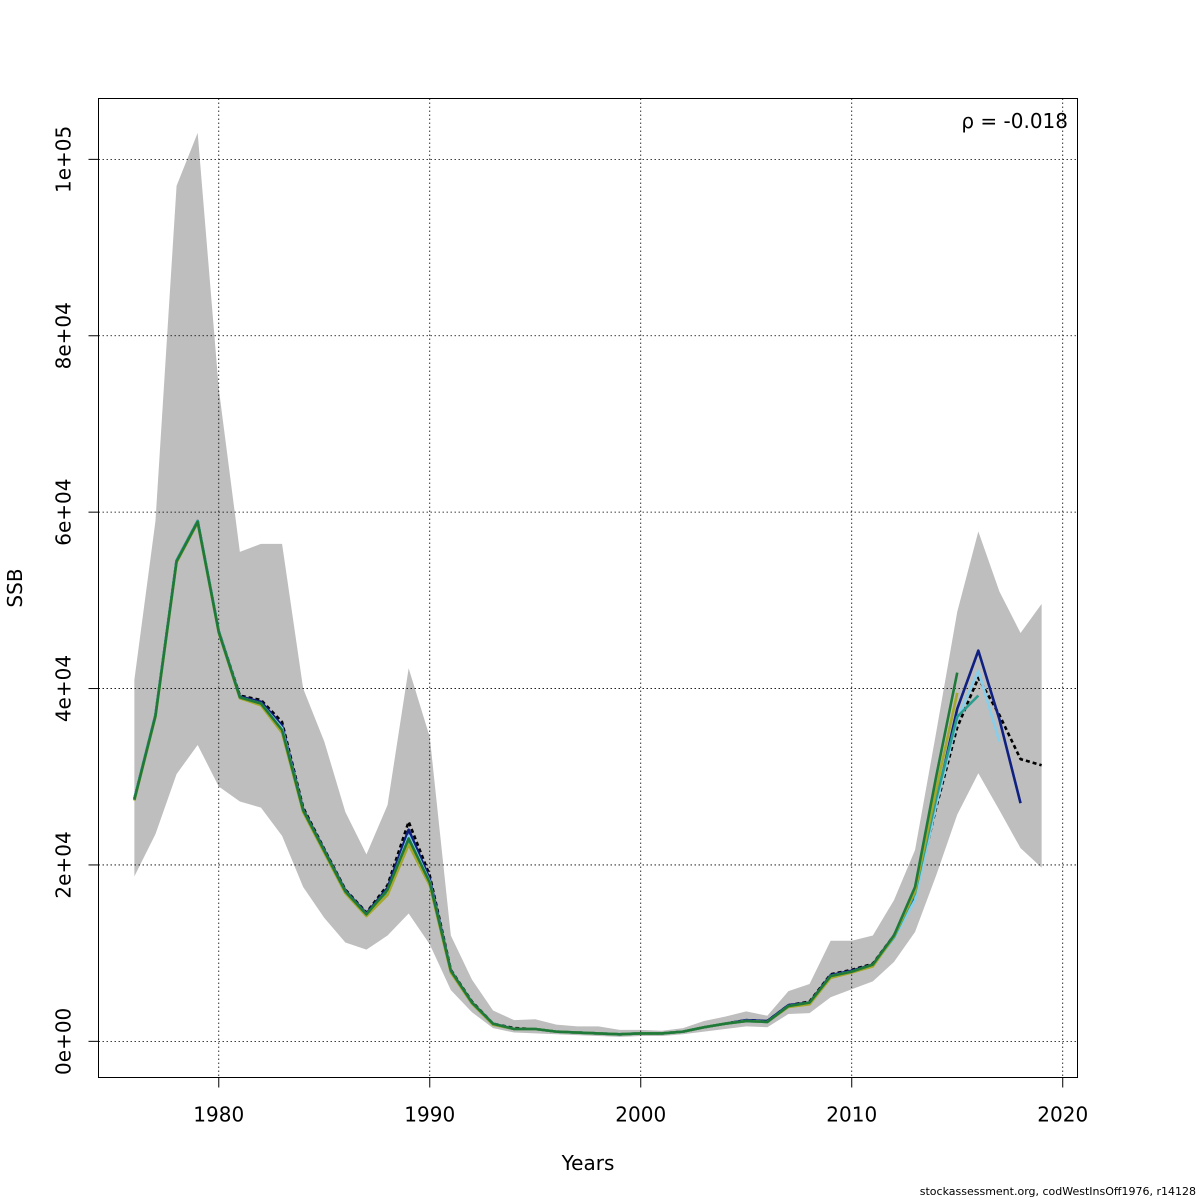 The width and height of the screenshot is (1200, 1200). What do you see at coordinates (64, 1041) in the screenshot?
I see `y-tick-label: 0e+00` at bounding box center [64, 1041].